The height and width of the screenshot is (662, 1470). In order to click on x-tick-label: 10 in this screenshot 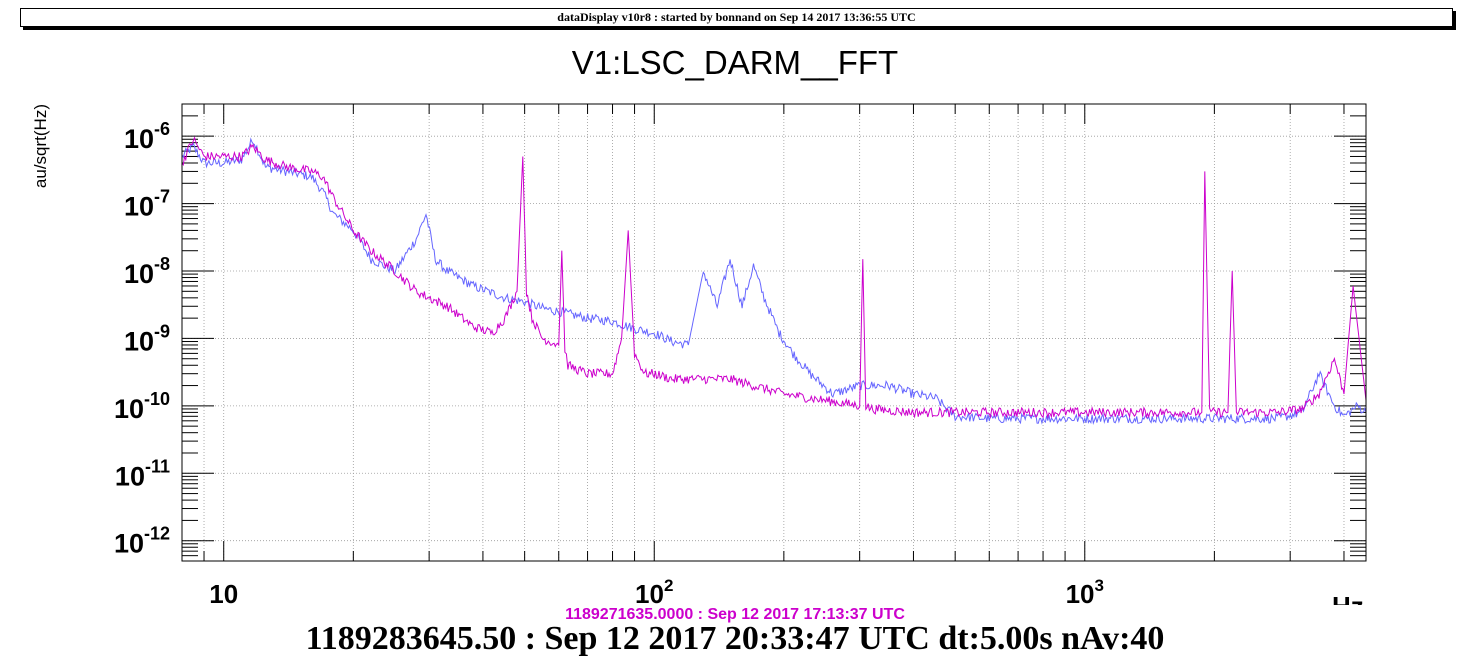, I will do `click(223, 594)`.